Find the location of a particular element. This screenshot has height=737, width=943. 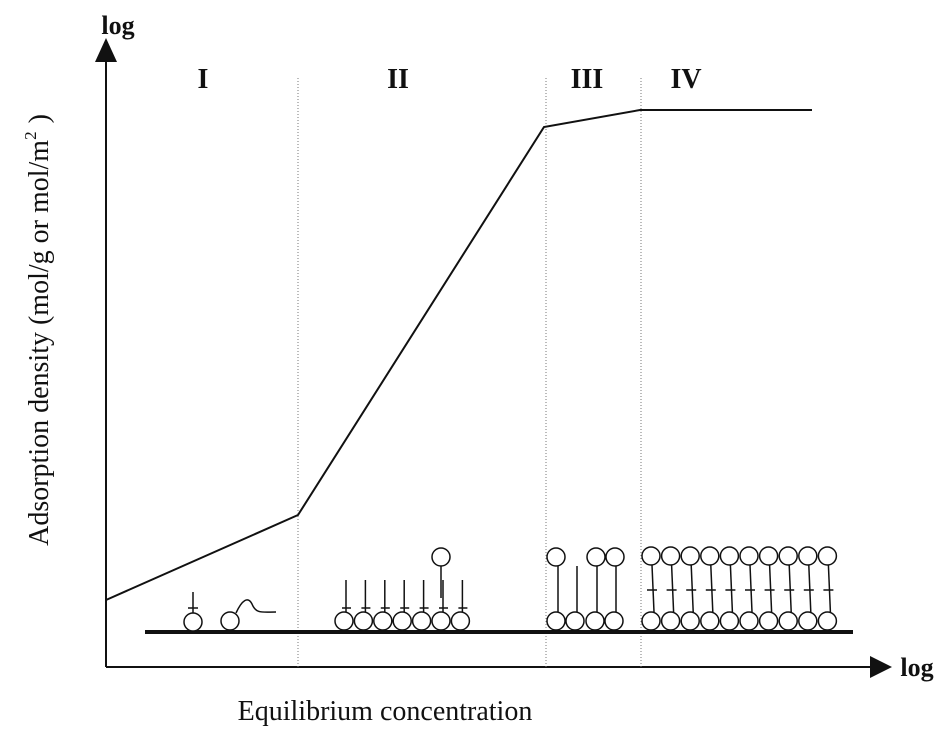

region-label: II is located at coordinates (398, 79).